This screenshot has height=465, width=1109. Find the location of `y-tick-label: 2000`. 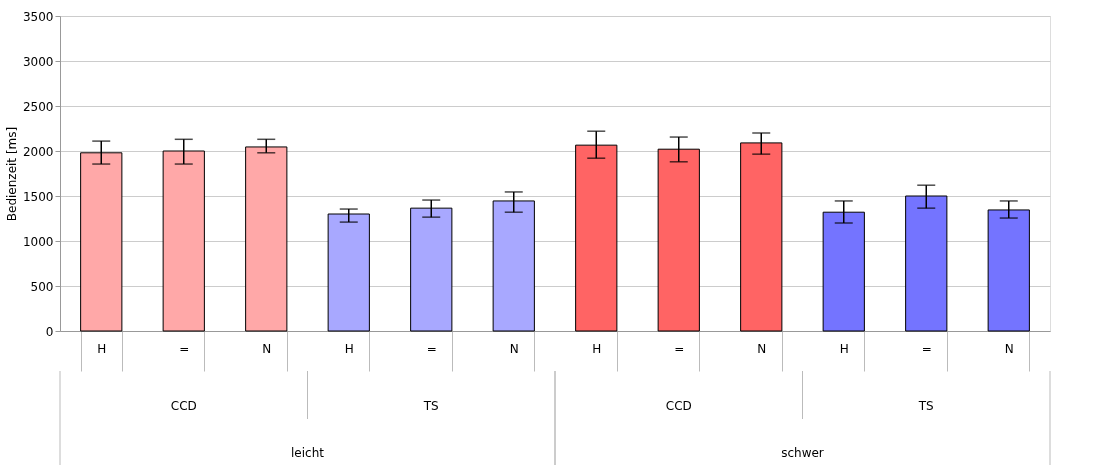

y-tick-label: 2000 is located at coordinates (38, 151).